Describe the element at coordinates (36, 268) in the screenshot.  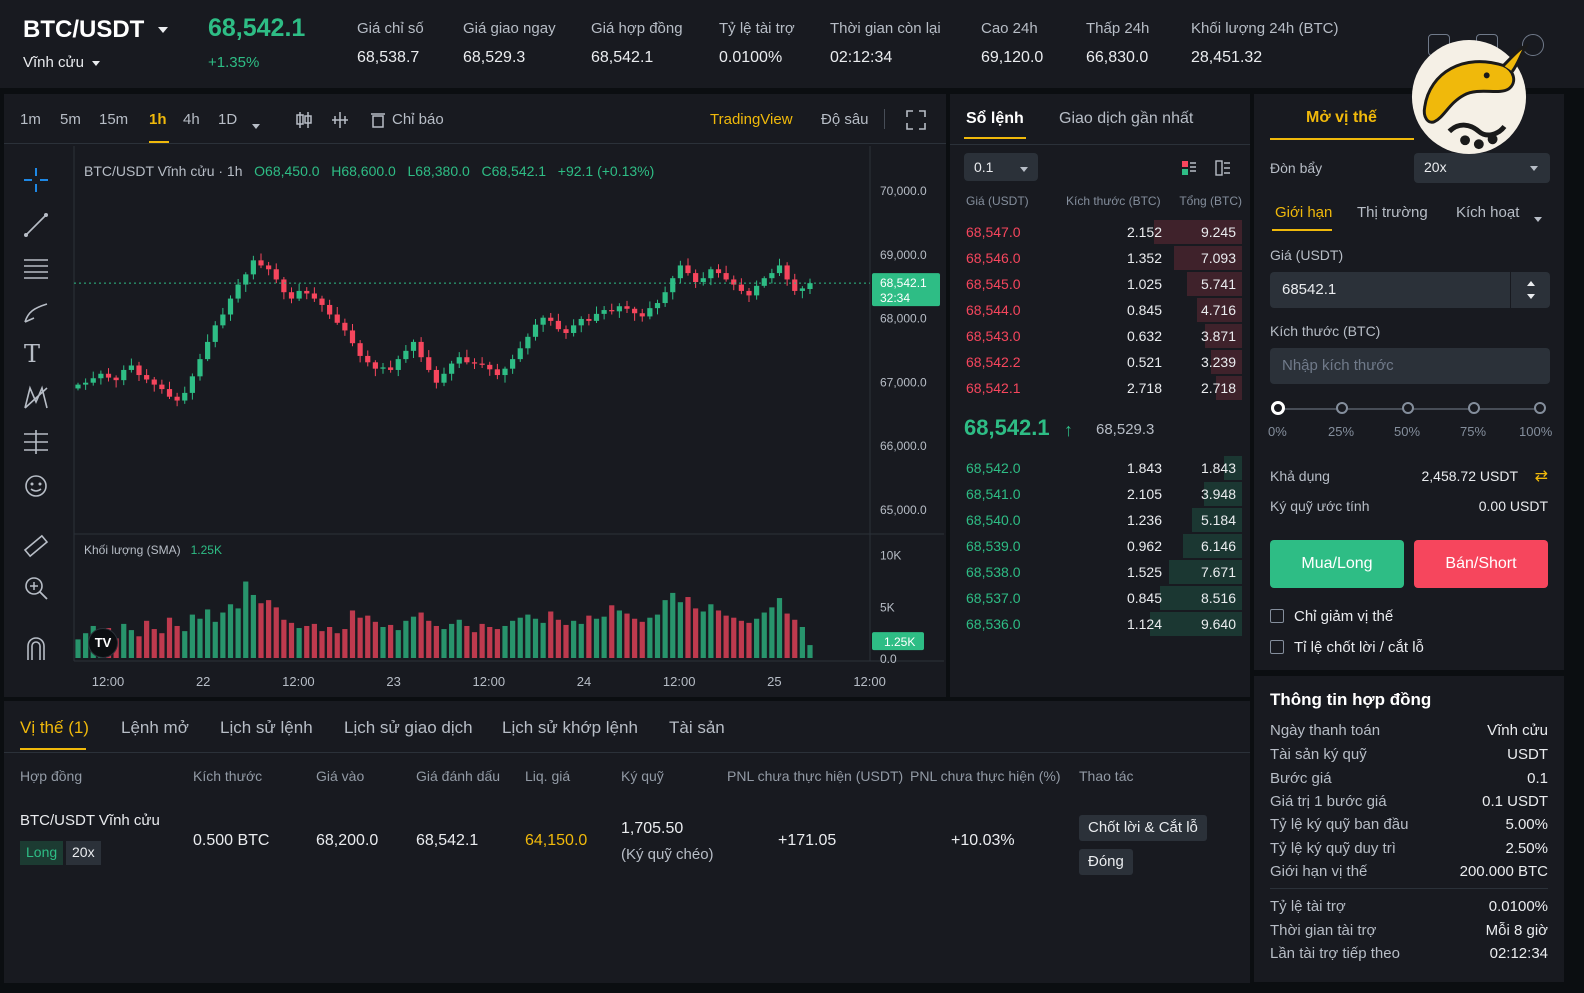
I see `horizontal-lines-icon` at that location.